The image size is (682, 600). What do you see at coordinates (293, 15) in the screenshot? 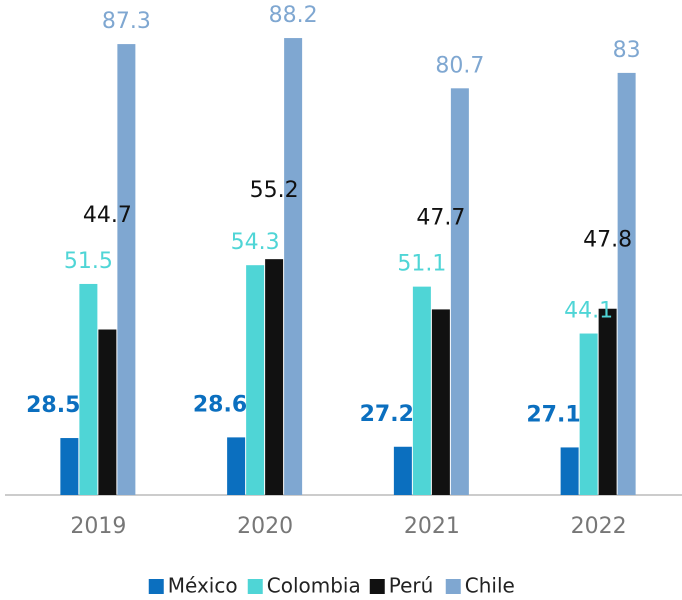
I see `value-label: 88.2` at bounding box center [293, 15].